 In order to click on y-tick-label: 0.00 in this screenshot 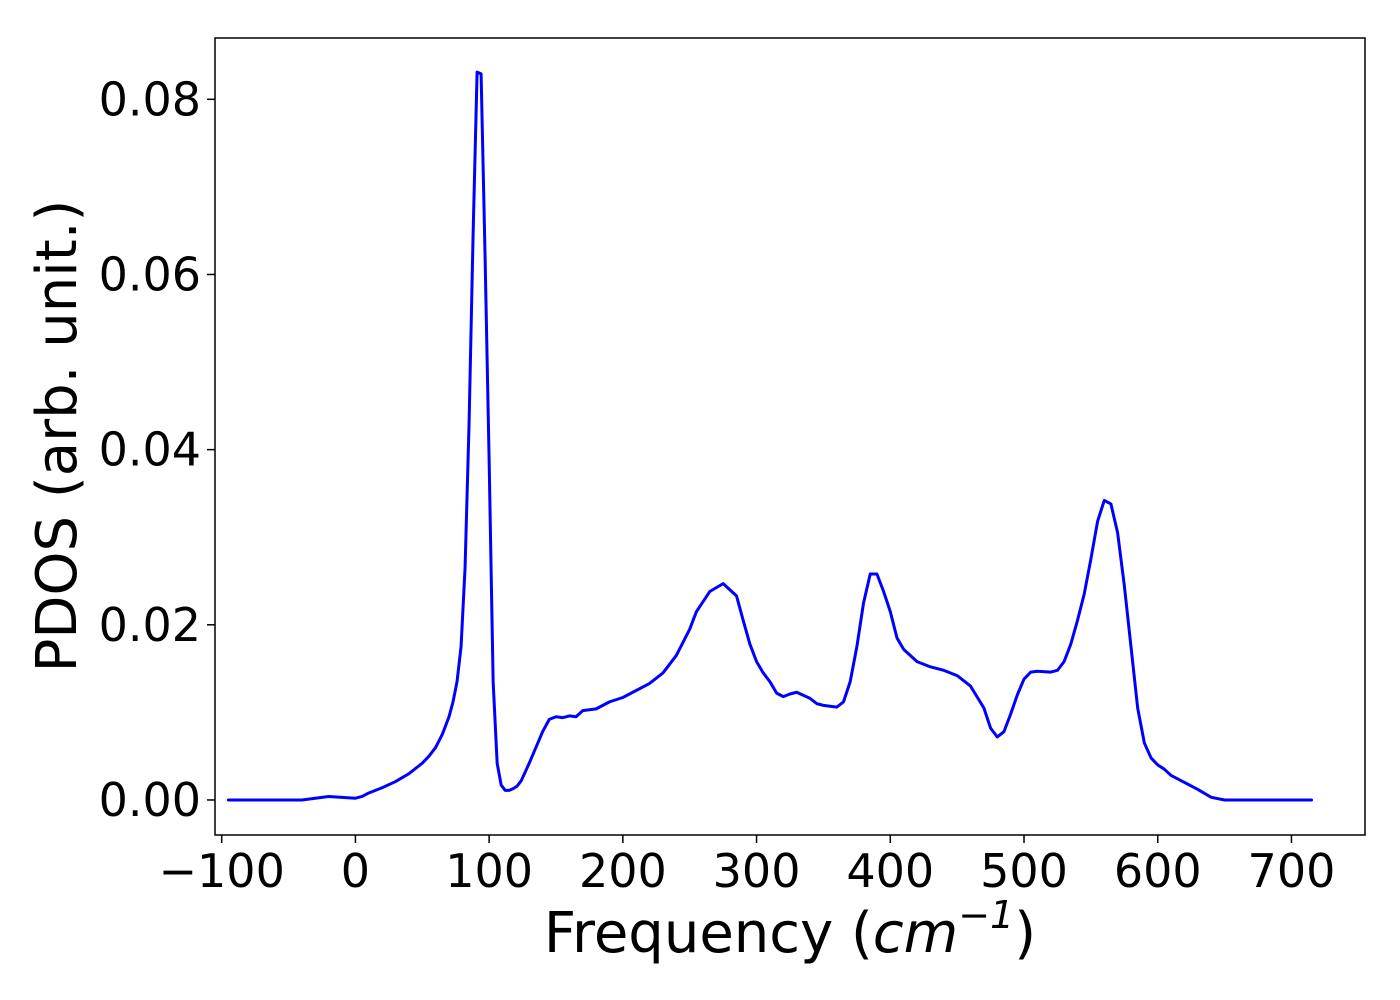, I will do `click(150, 800)`.